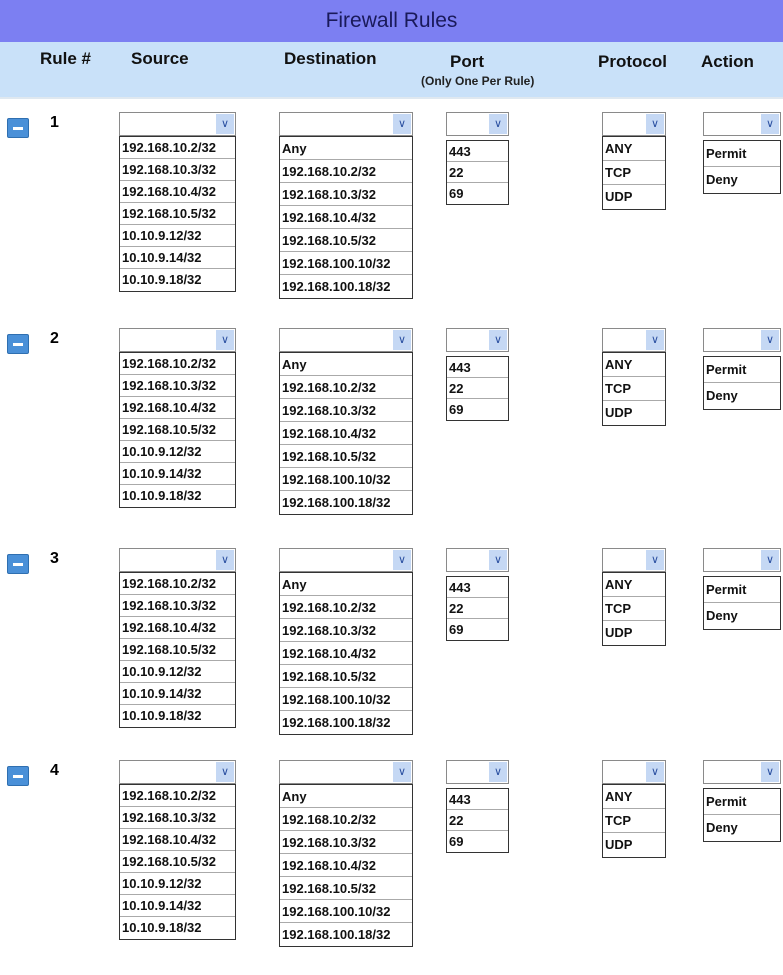  Describe the element at coordinates (742, 124) in the screenshot. I see `action-dropdown: ∨` at that location.